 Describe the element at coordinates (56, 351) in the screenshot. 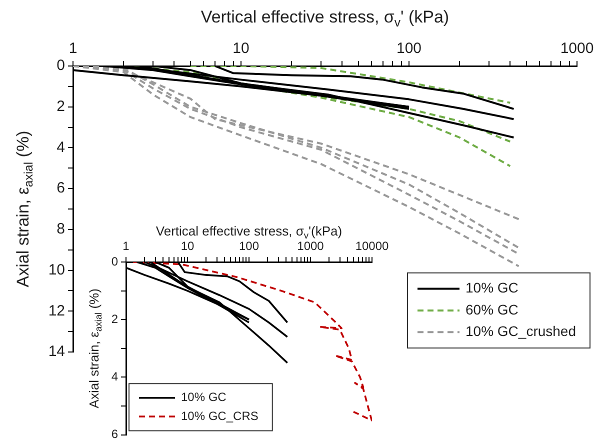

I see `y-tick-label: 14` at that location.